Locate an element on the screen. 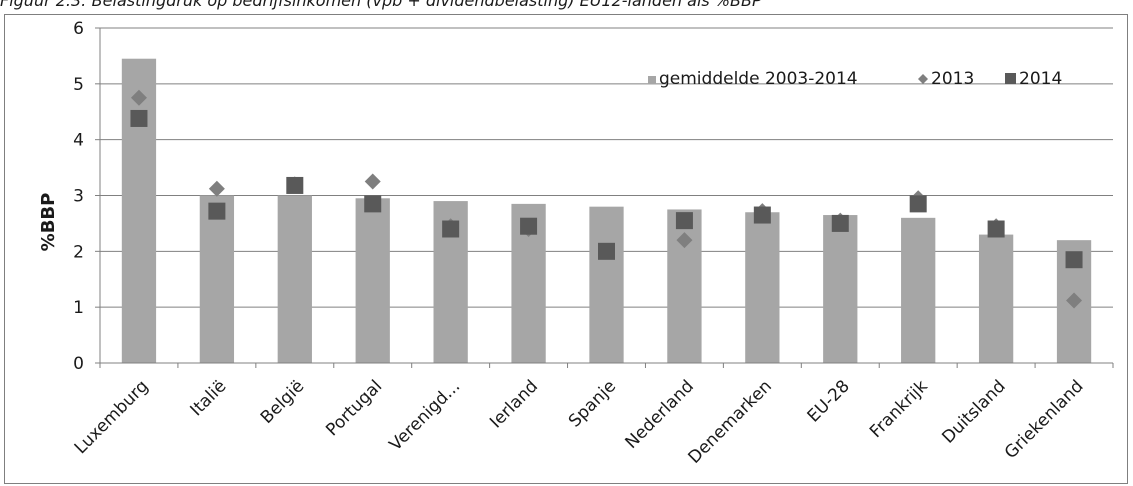 This screenshot has height=486, width=1133. x-tick-label: Frankrijk is located at coordinates (899, 409).